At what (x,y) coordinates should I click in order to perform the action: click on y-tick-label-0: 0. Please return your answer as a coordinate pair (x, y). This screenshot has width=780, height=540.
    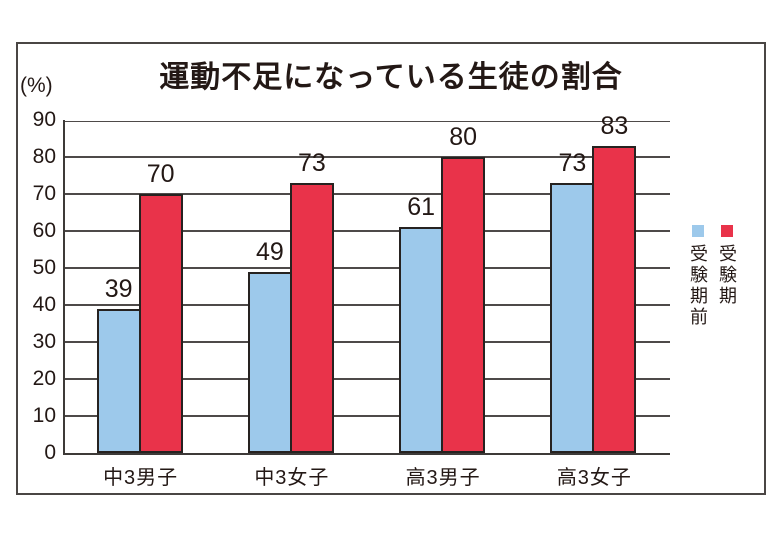
    Looking at the image, I should click on (50, 452).